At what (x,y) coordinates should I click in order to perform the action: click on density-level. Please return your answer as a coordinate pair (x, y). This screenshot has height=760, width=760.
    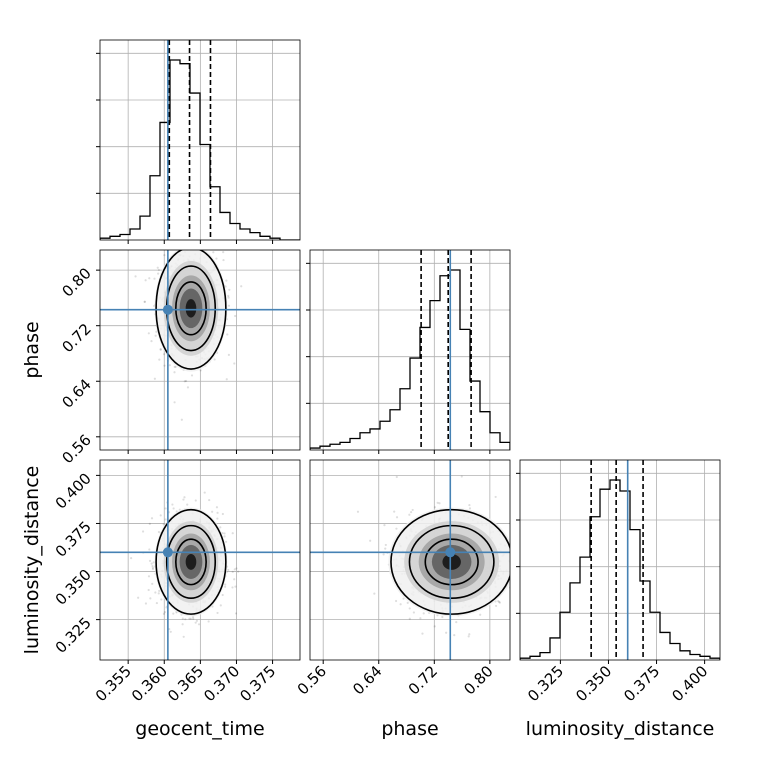
    Looking at the image, I should click on (191, 308).